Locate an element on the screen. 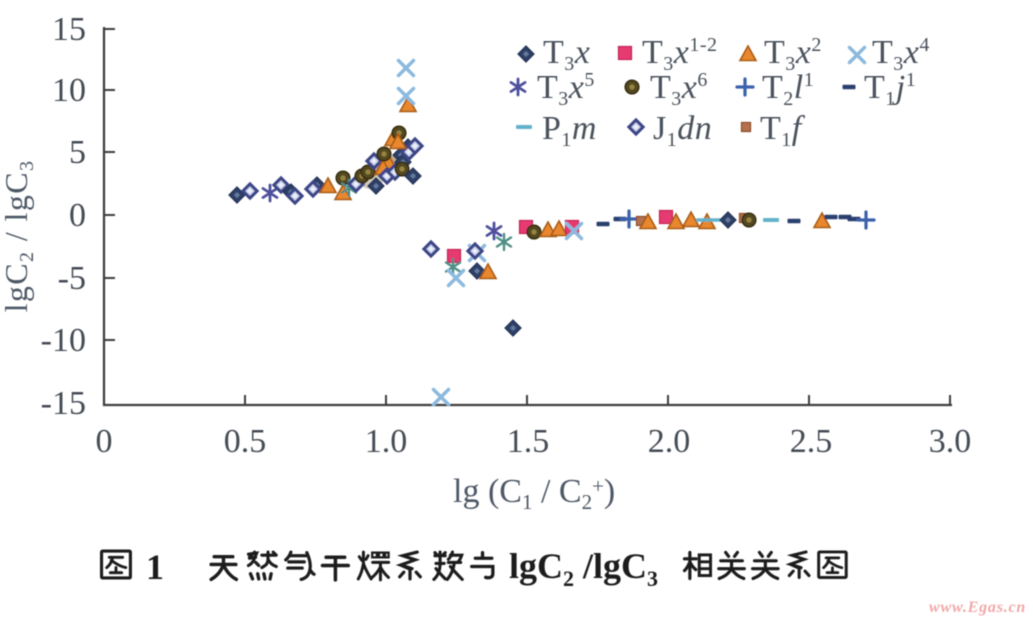 Image resolution: width=1033 pixels, height=619 pixels. svg-text: J1dn is located at coordinates (682, 130).